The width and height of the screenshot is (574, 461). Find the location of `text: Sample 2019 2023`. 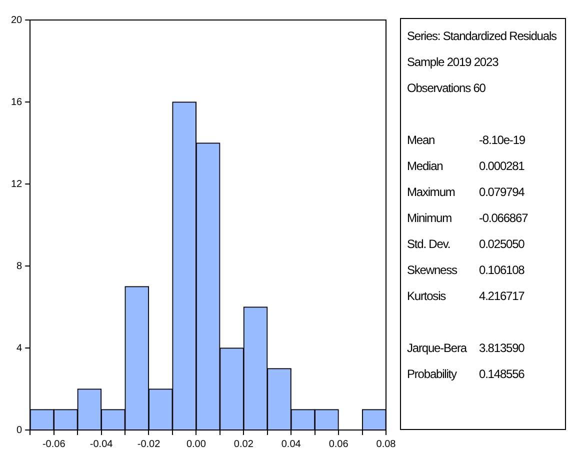

text: Sample 2019 2023 is located at coordinates (453, 62).